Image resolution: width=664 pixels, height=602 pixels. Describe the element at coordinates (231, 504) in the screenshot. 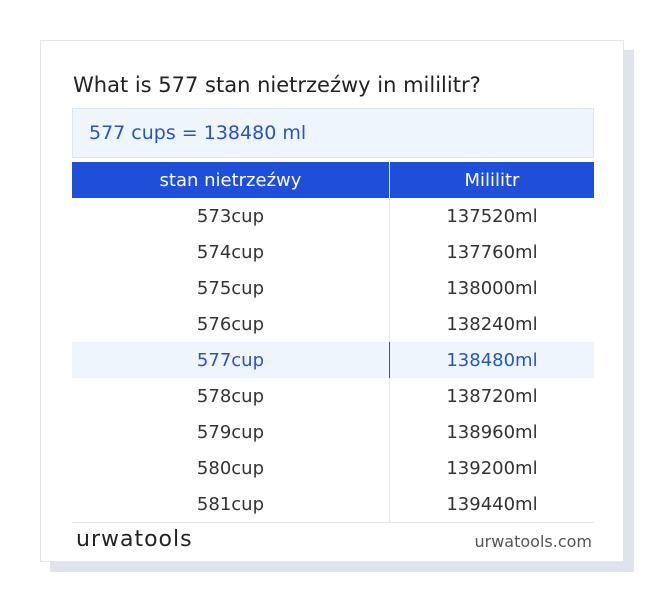

I see `table-cell: 581cup` at that location.